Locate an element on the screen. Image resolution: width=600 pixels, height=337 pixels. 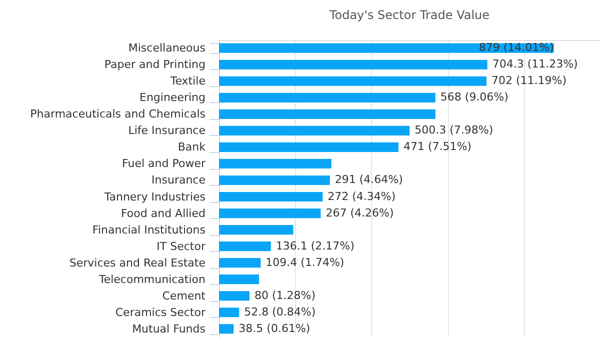
data-label: 568 (9.06%) is located at coordinates (474, 97).